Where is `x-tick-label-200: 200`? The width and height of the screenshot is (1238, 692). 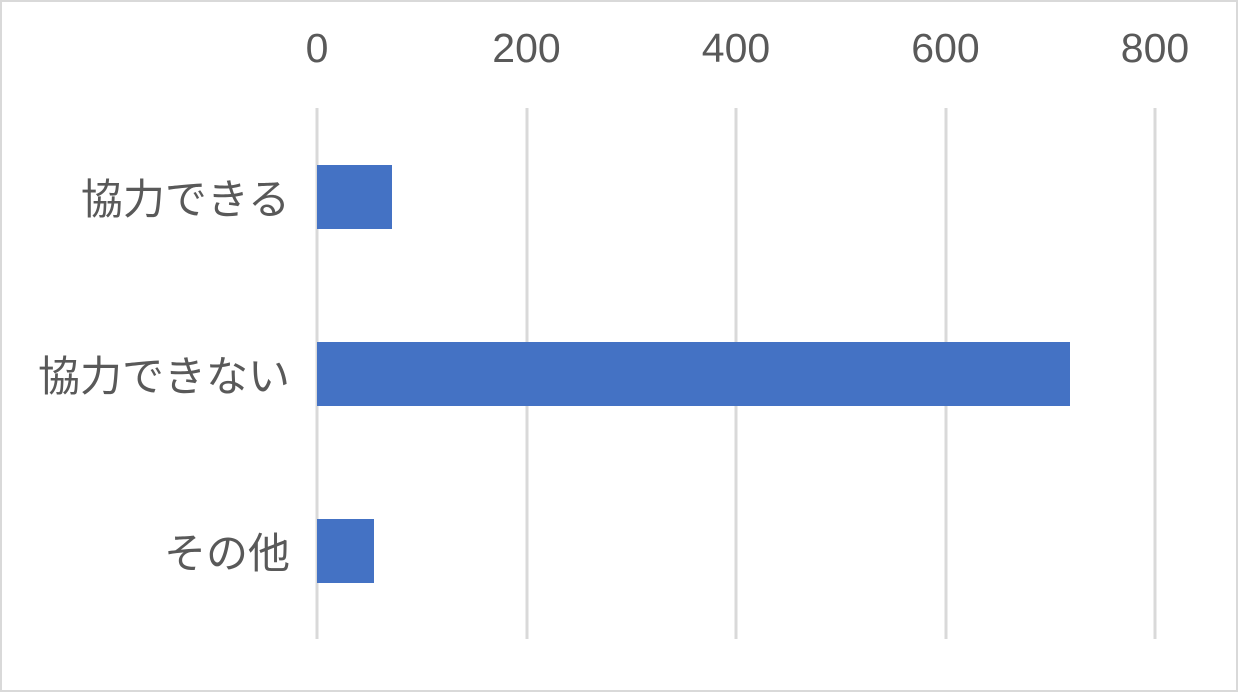
x-tick-label-200: 200 is located at coordinates (526, 48).